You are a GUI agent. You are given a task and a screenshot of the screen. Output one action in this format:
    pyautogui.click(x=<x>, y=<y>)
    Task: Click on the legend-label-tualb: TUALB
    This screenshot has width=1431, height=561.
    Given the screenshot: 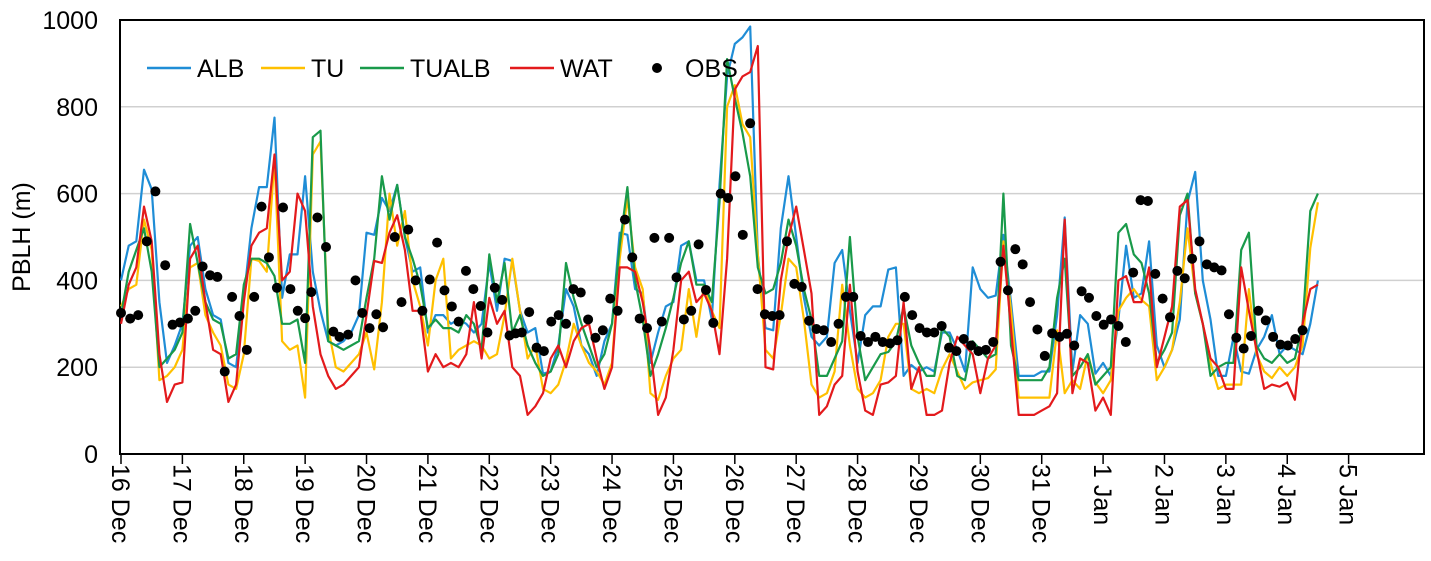 What is the action you would take?
    pyautogui.click(x=450, y=69)
    